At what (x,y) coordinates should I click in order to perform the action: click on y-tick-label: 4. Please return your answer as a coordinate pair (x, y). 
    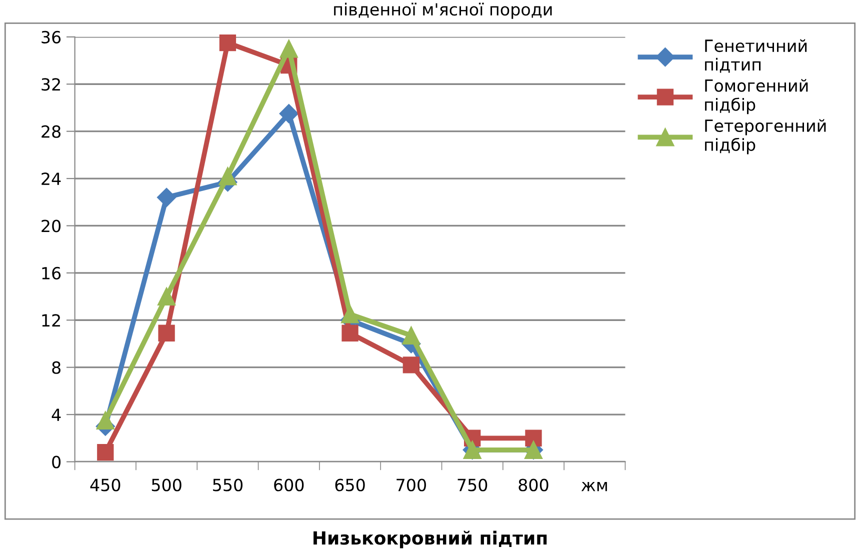
    Looking at the image, I should click on (56, 414).